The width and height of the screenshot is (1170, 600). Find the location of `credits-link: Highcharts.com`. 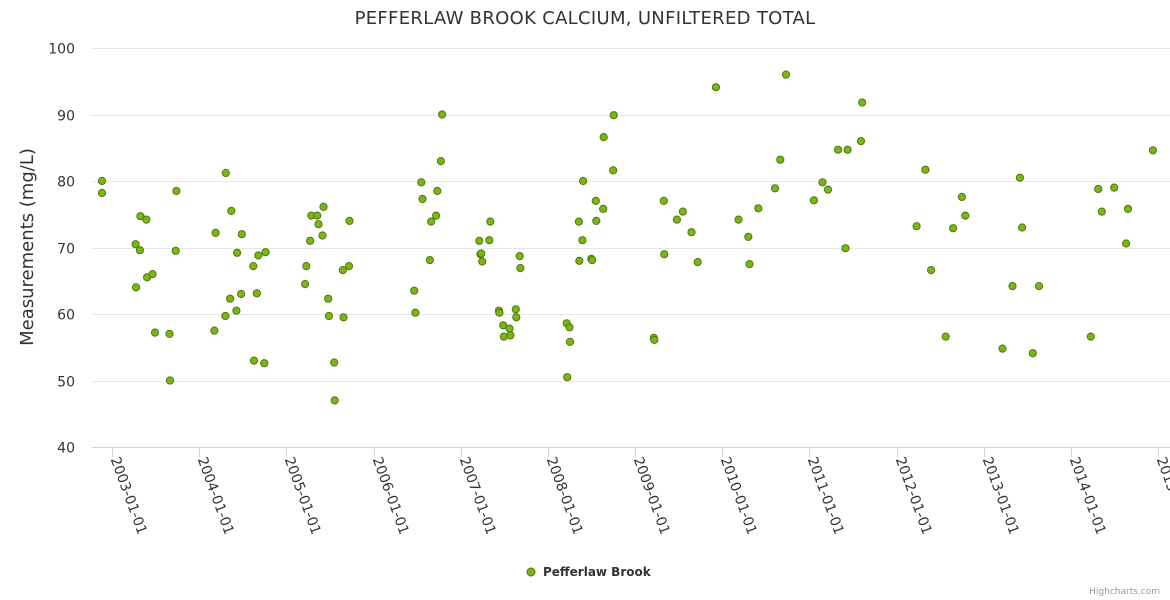

credits-link: Highcharts.com is located at coordinates (1124, 592).